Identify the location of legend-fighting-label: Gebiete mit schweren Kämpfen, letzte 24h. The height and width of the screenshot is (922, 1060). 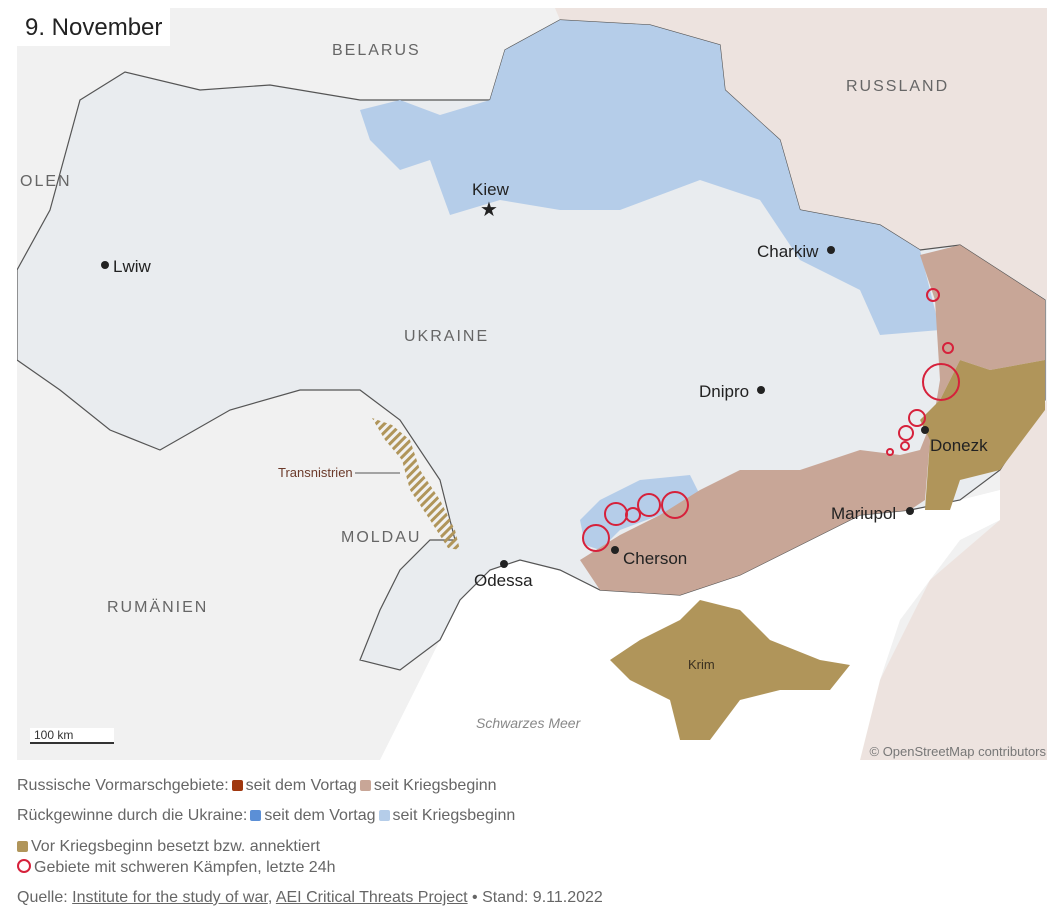
(185, 867).